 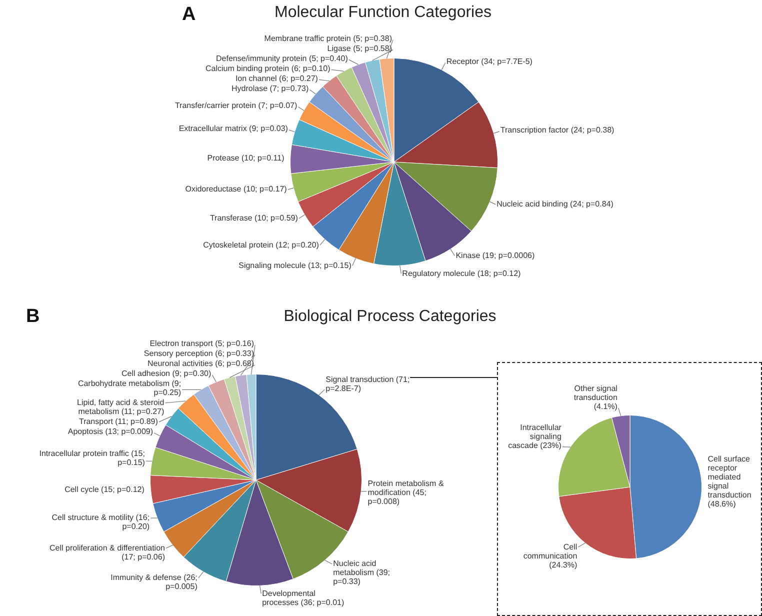 What do you see at coordinates (606, 407) in the screenshot?
I see `data-label: (4.1%)` at bounding box center [606, 407].